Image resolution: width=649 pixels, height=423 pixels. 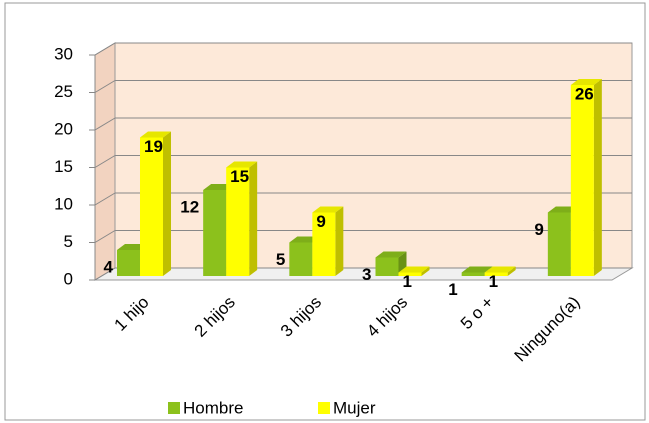 What do you see at coordinates (272, 407) in the screenshot?
I see `legend: Hombre Mujer` at bounding box center [272, 407].